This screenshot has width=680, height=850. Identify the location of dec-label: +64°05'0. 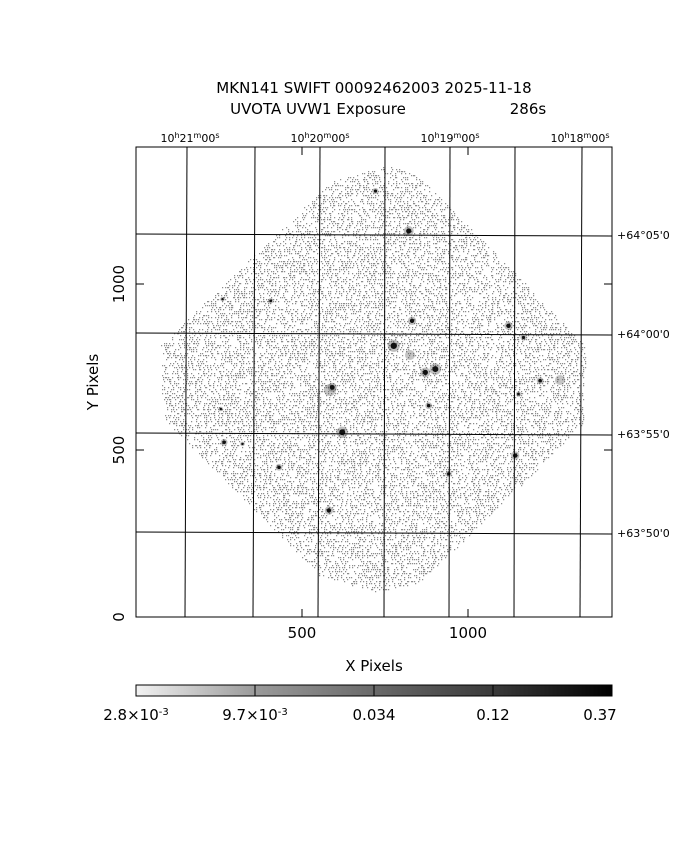
(643, 235).